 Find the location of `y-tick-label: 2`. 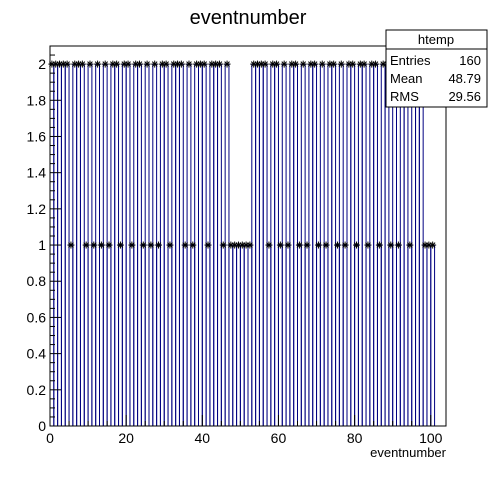

y-tick-label: 2 is located at coordinates (42, 64).